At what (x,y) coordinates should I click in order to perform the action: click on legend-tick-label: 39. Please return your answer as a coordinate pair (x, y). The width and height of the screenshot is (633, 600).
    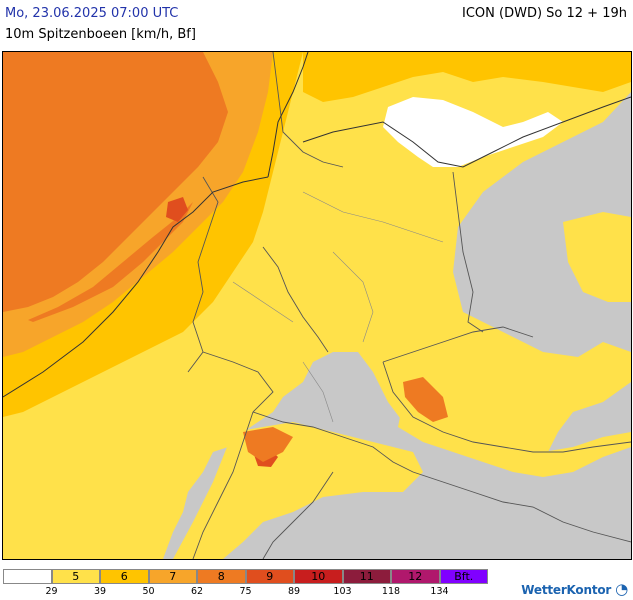
    Looking at the image, I should click on (100, 591).